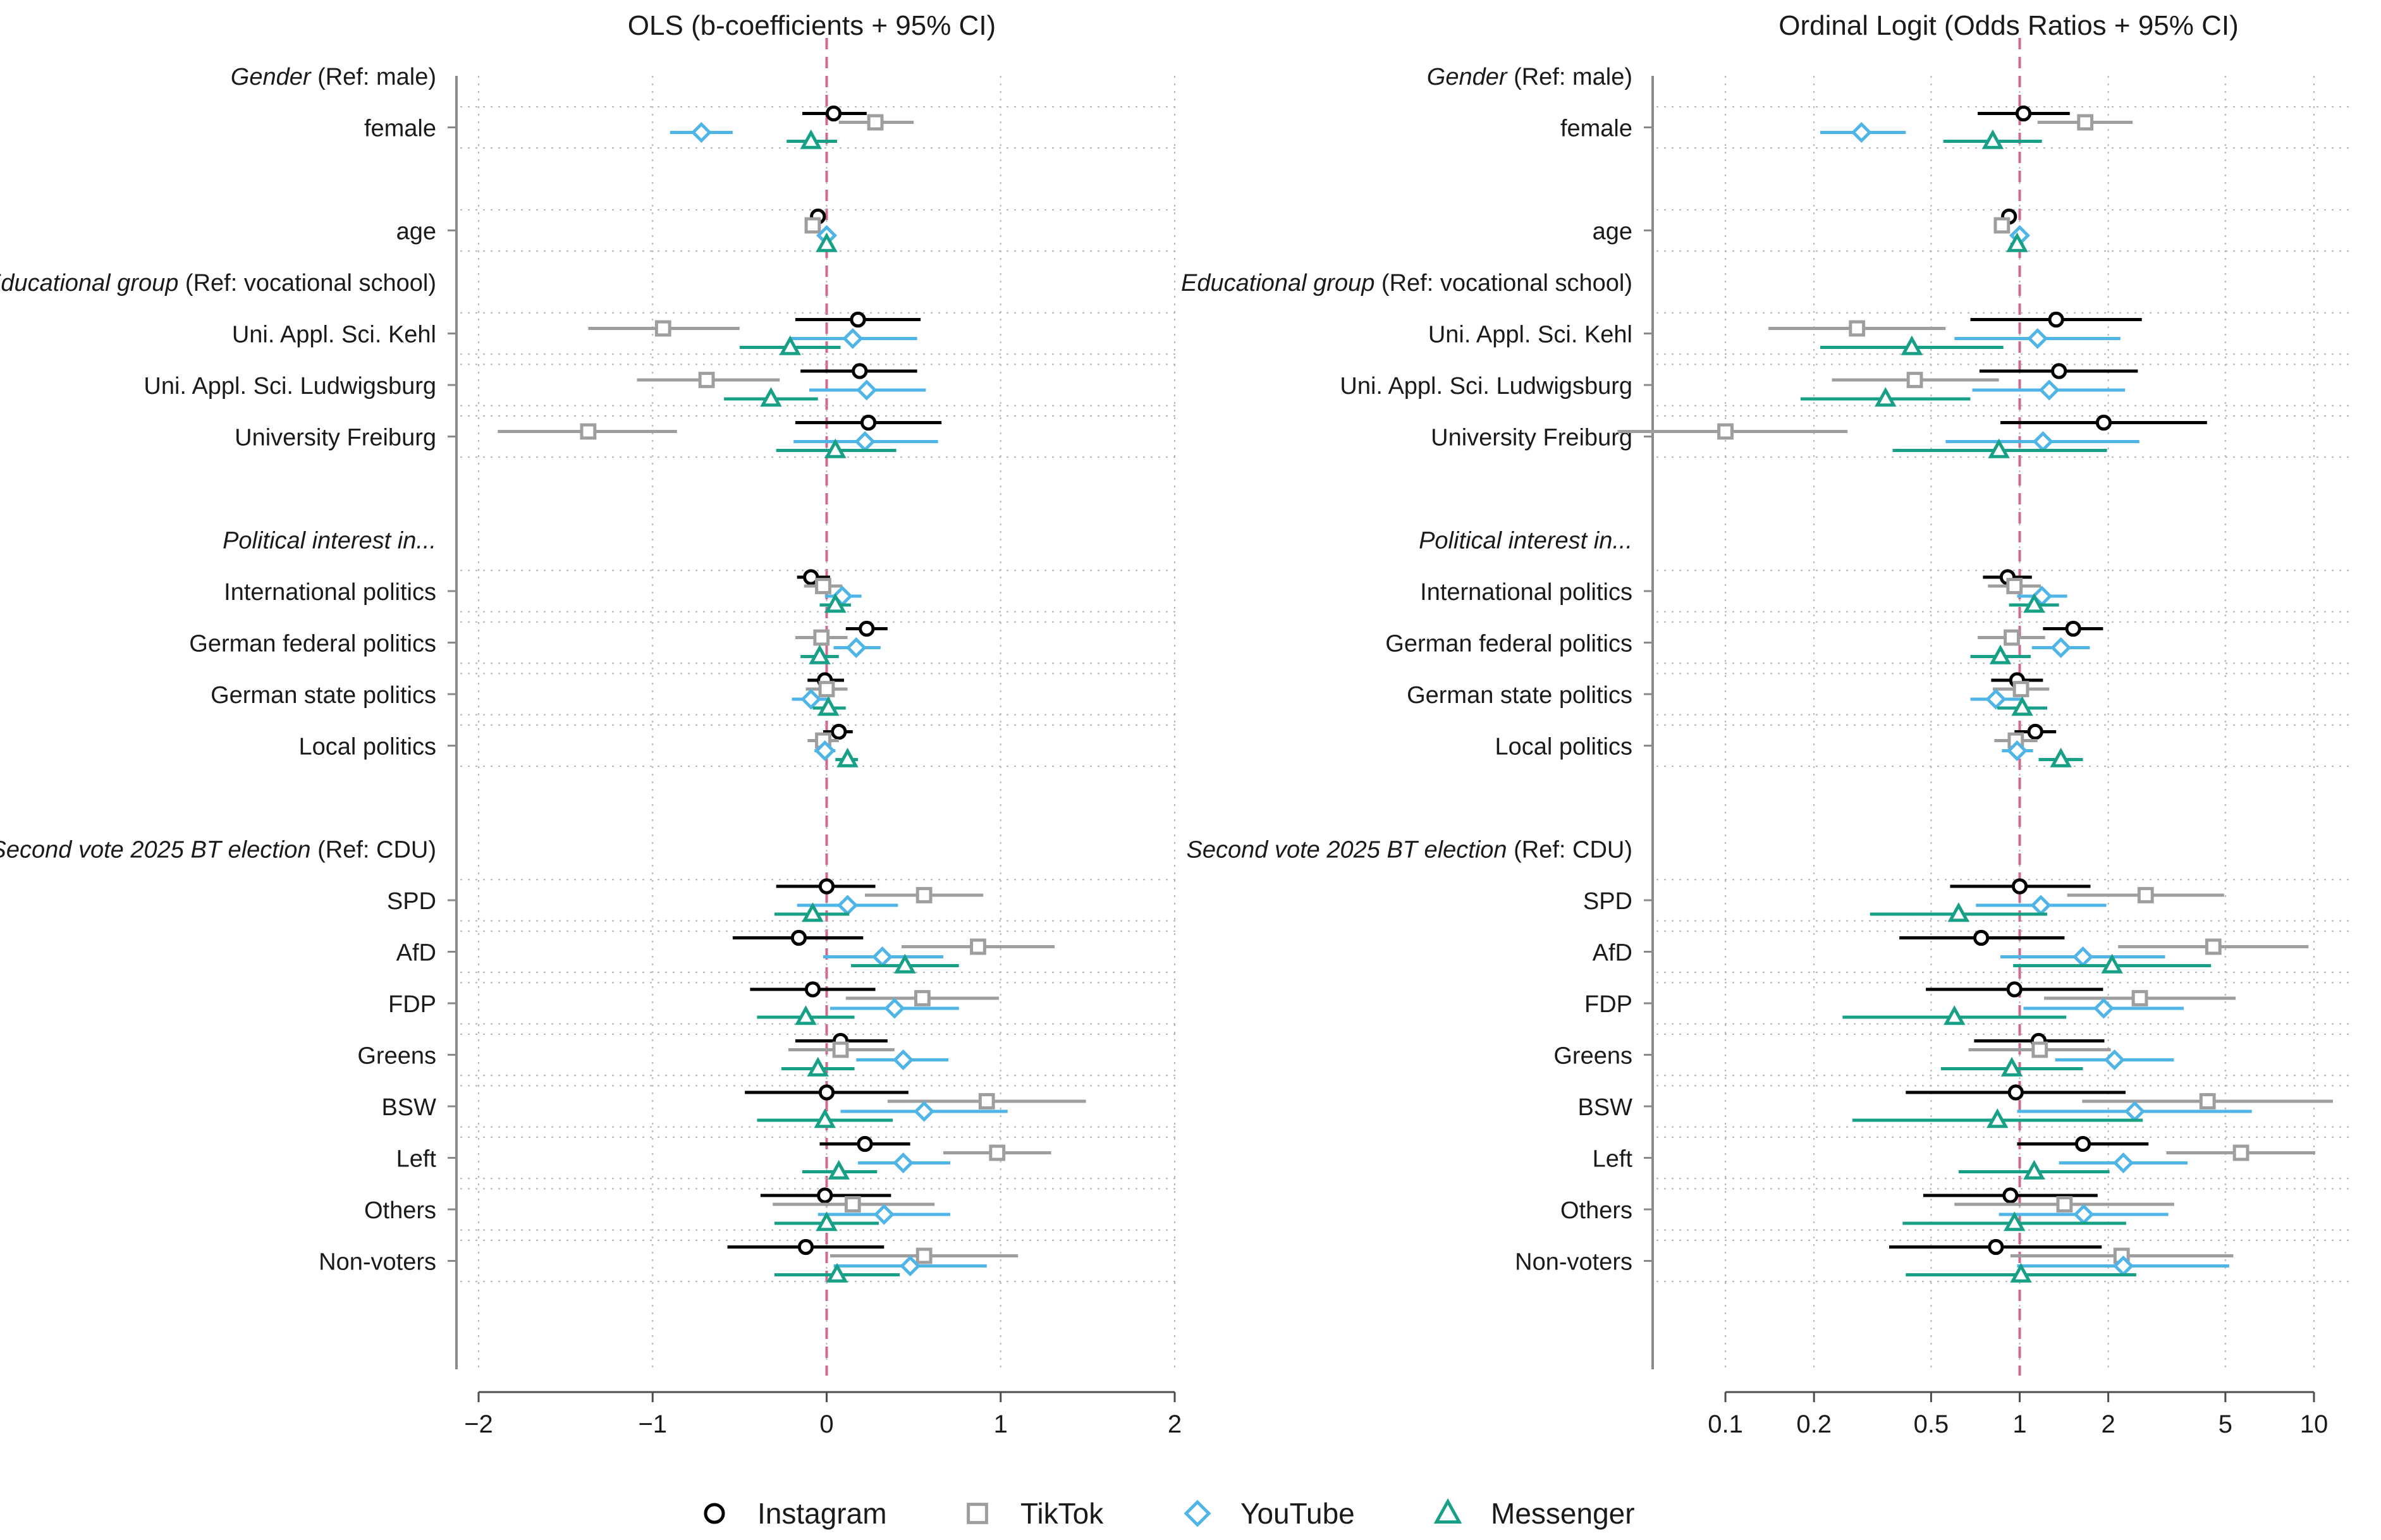  Describe the element at coordinates (852, 1204) in the screenshot. I see `ols-point-others-tiktok` at that location.